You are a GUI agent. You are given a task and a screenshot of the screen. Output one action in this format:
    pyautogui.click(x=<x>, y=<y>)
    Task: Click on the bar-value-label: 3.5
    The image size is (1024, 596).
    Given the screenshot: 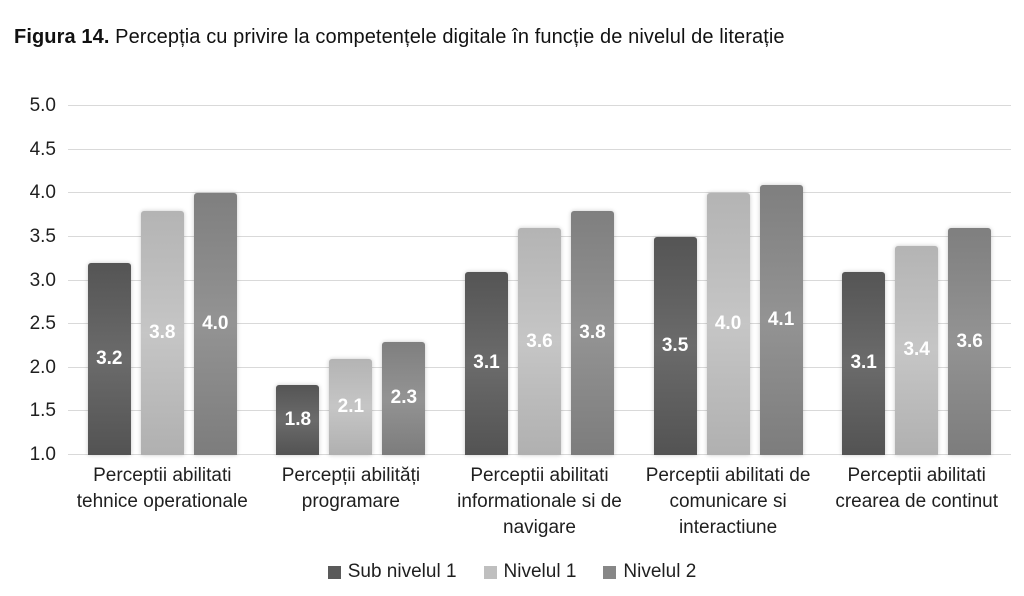 What is the action you would take?
    pyautogui.click(x=675, y=345)
    